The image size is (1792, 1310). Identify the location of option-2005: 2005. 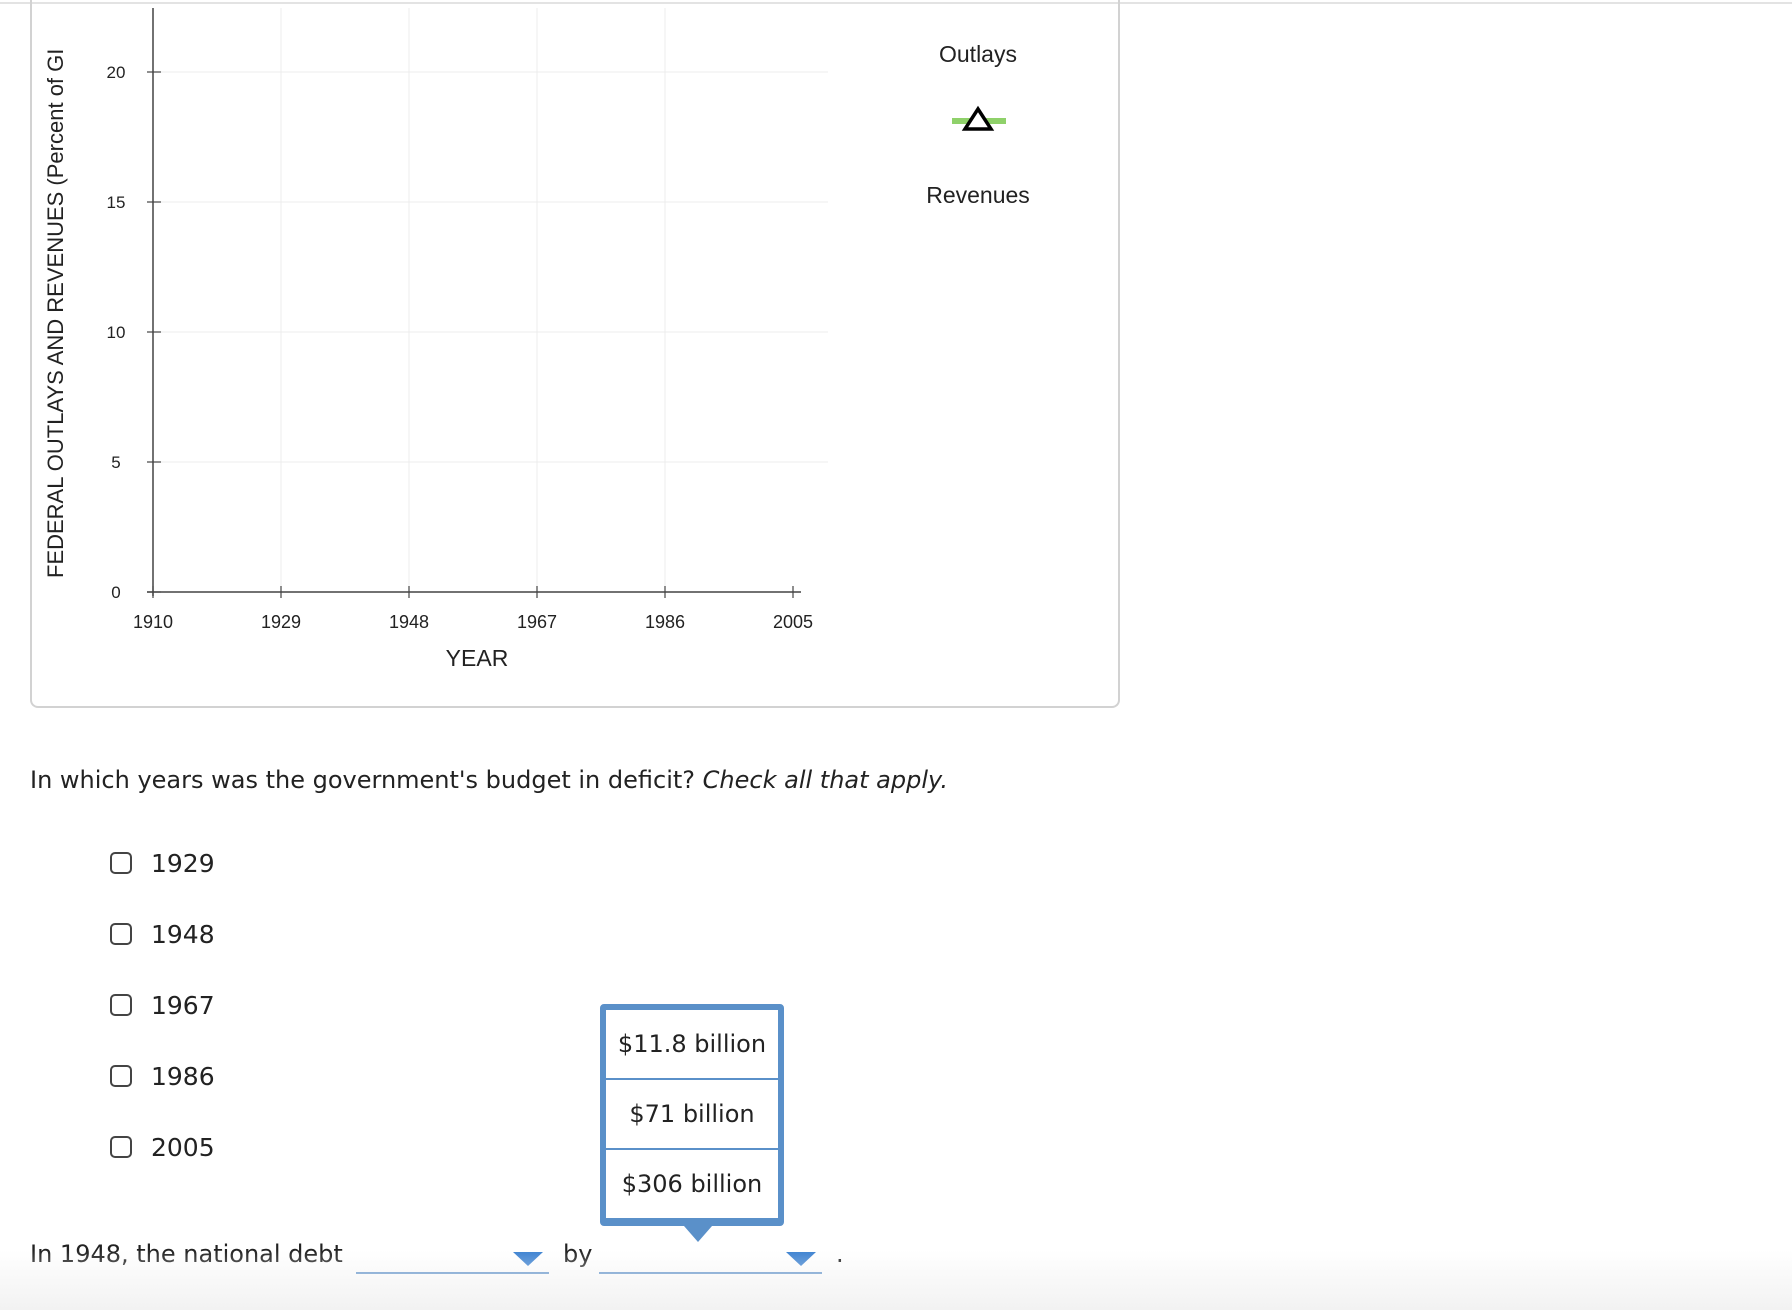
(162, 1147).